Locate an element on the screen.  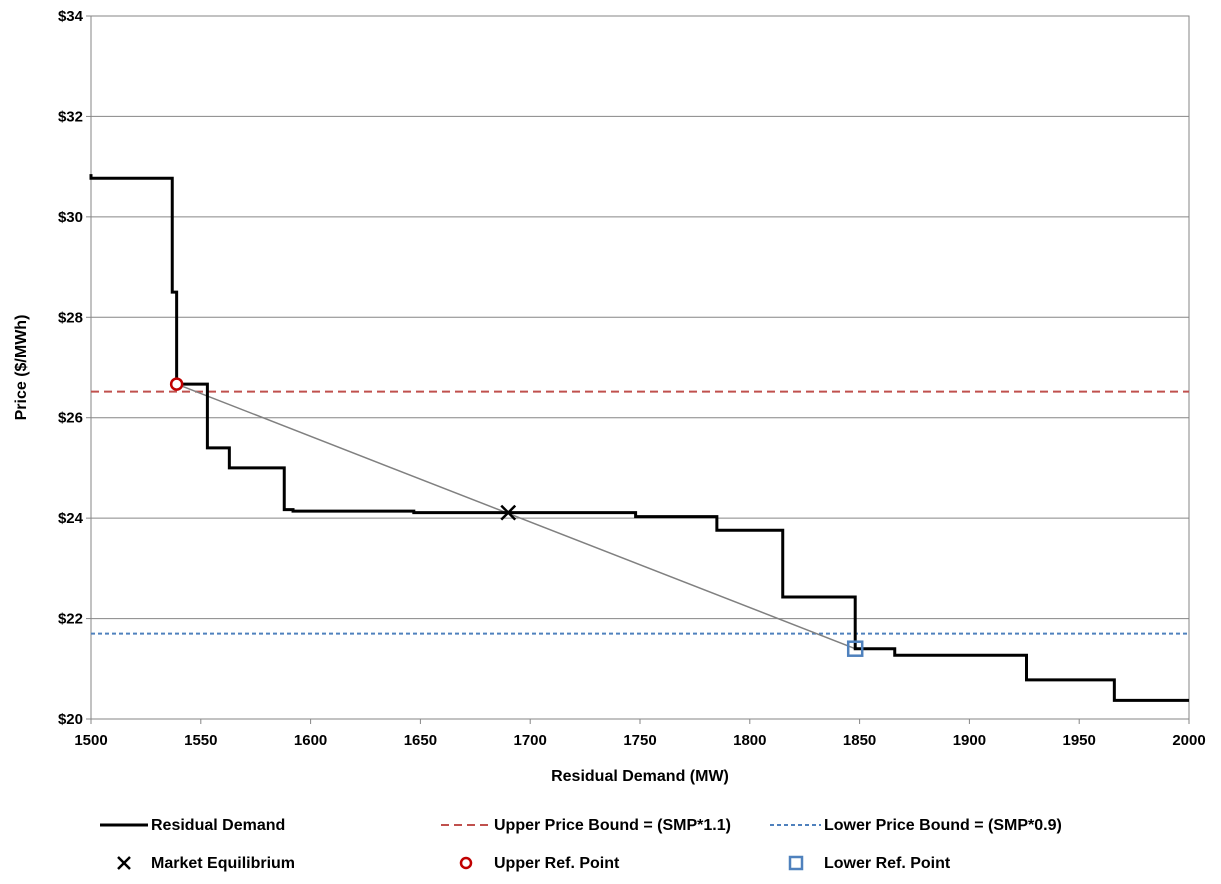
legend-x-glyph is located at coordinates (124, 863).